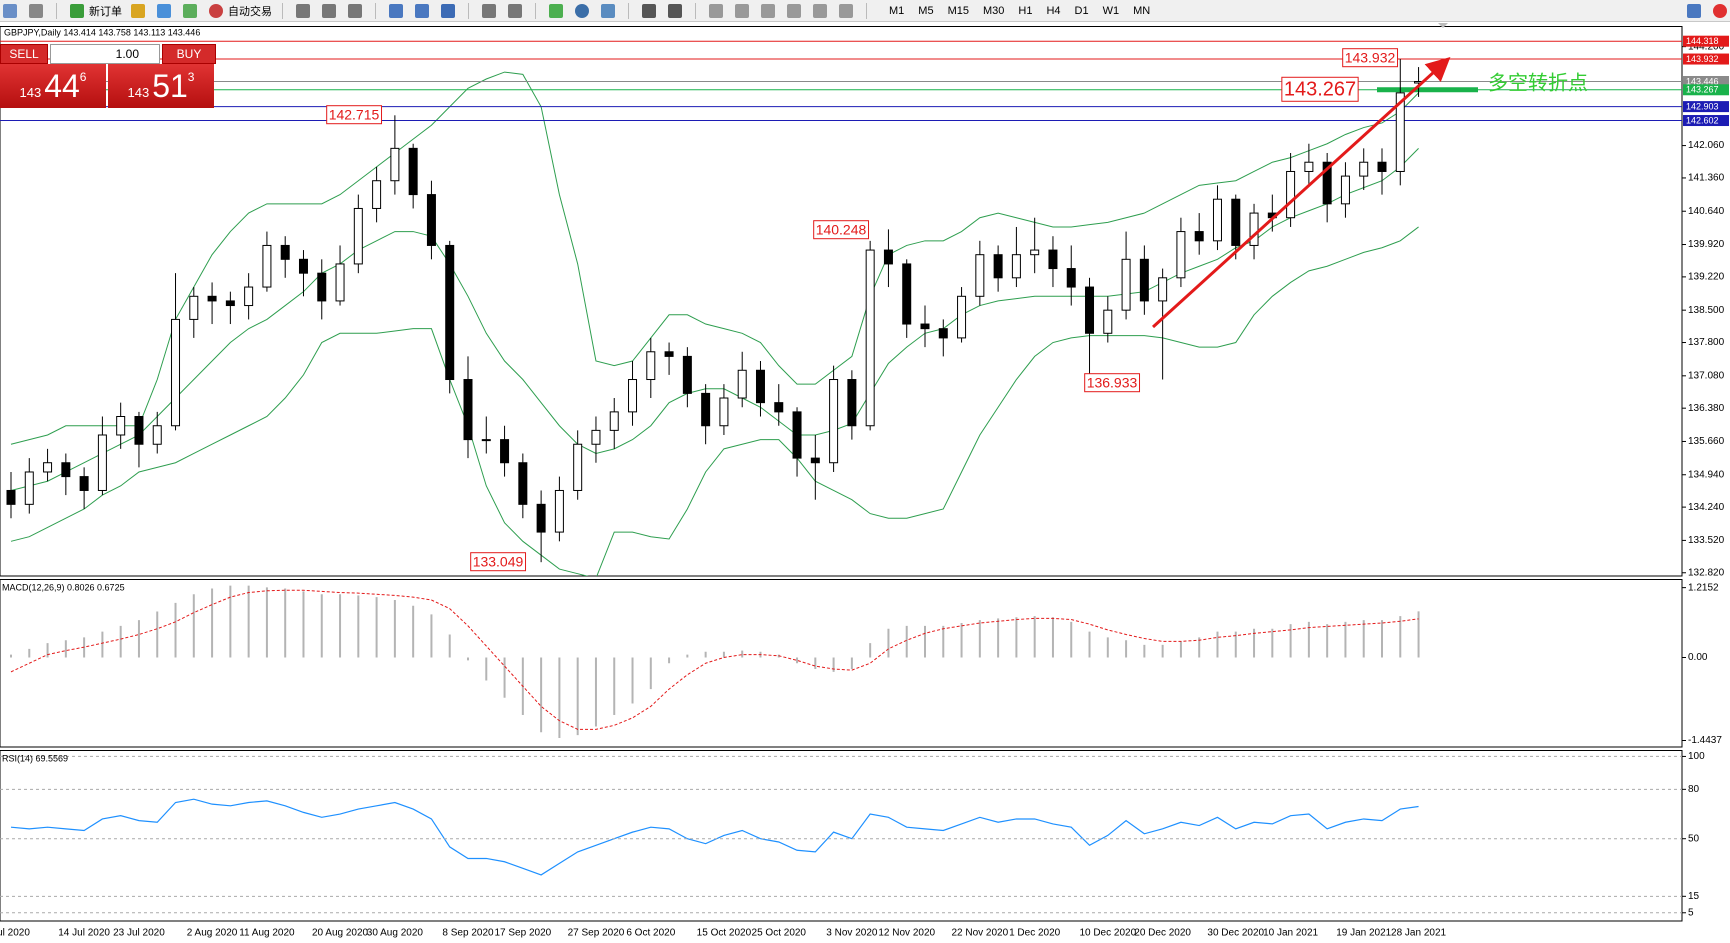 The image size is (1730, 943). Describe the element at coordinates (53, 86) in the screenshot. I see `bid-quote: 143 44 6` at that location.